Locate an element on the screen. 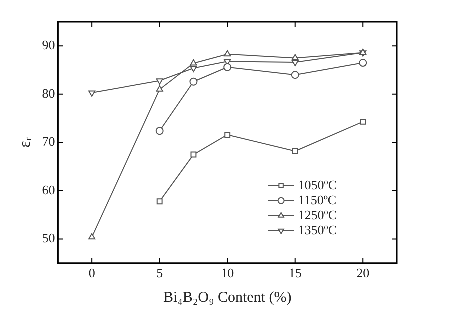 Image resolution: width=449 pixels, height=323 pixels. x-tick-label: 5 is located at coordinates (160, 273).